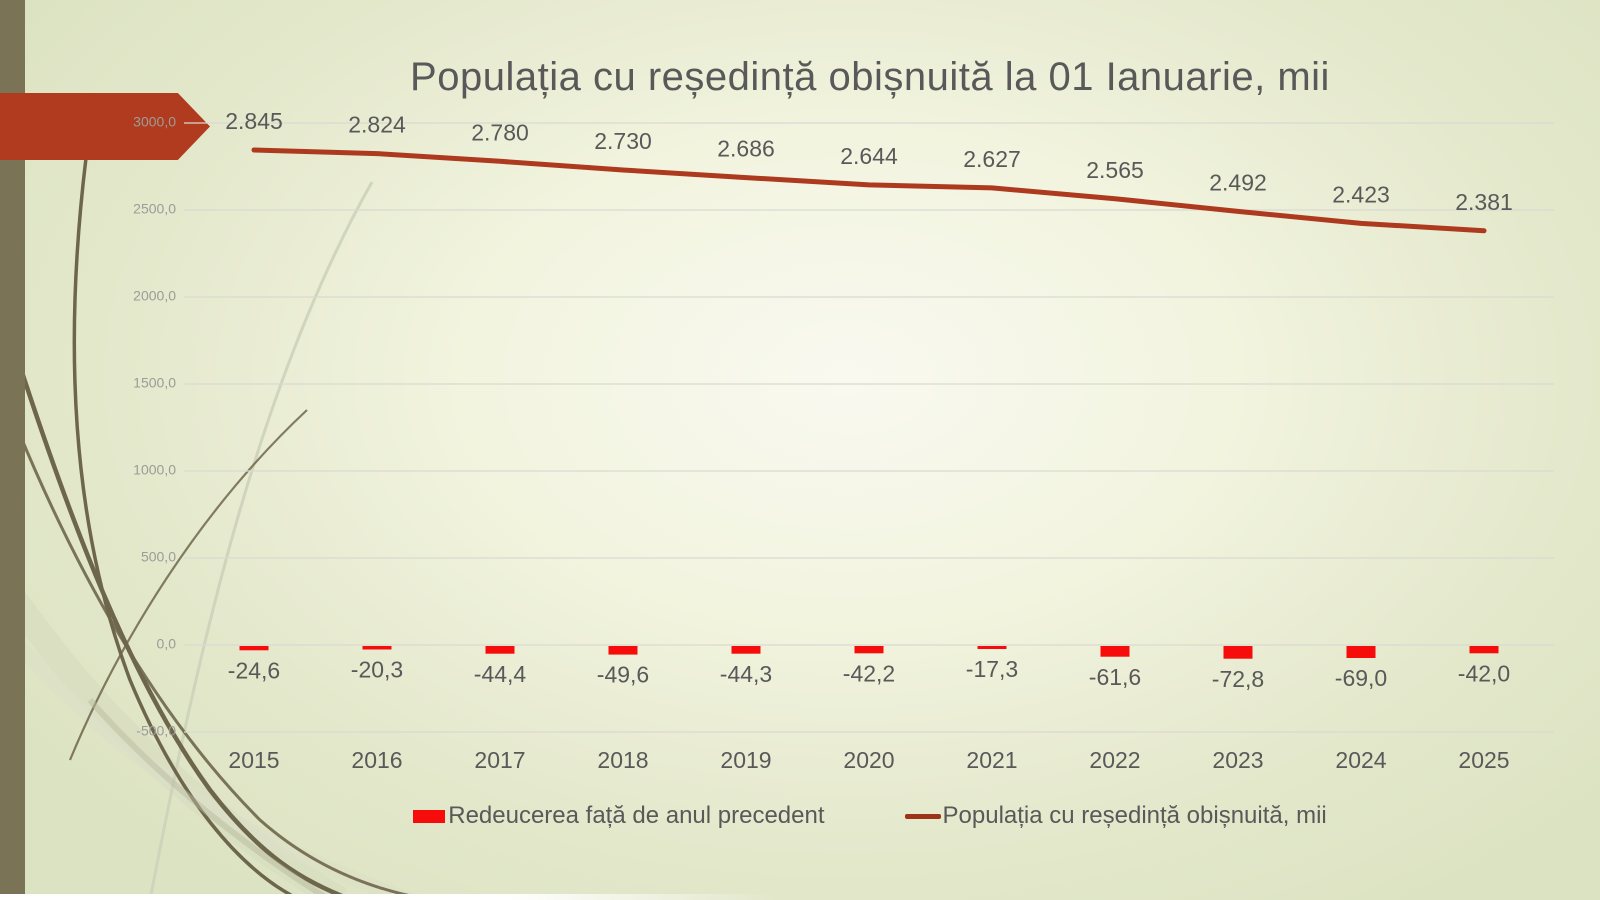 This screenshot has width=1600, height=900. What do you see at coordinates (253, 760) in the screenshot?
I see `x-axis-year-label: 2015` at bounding box center [253, 760].